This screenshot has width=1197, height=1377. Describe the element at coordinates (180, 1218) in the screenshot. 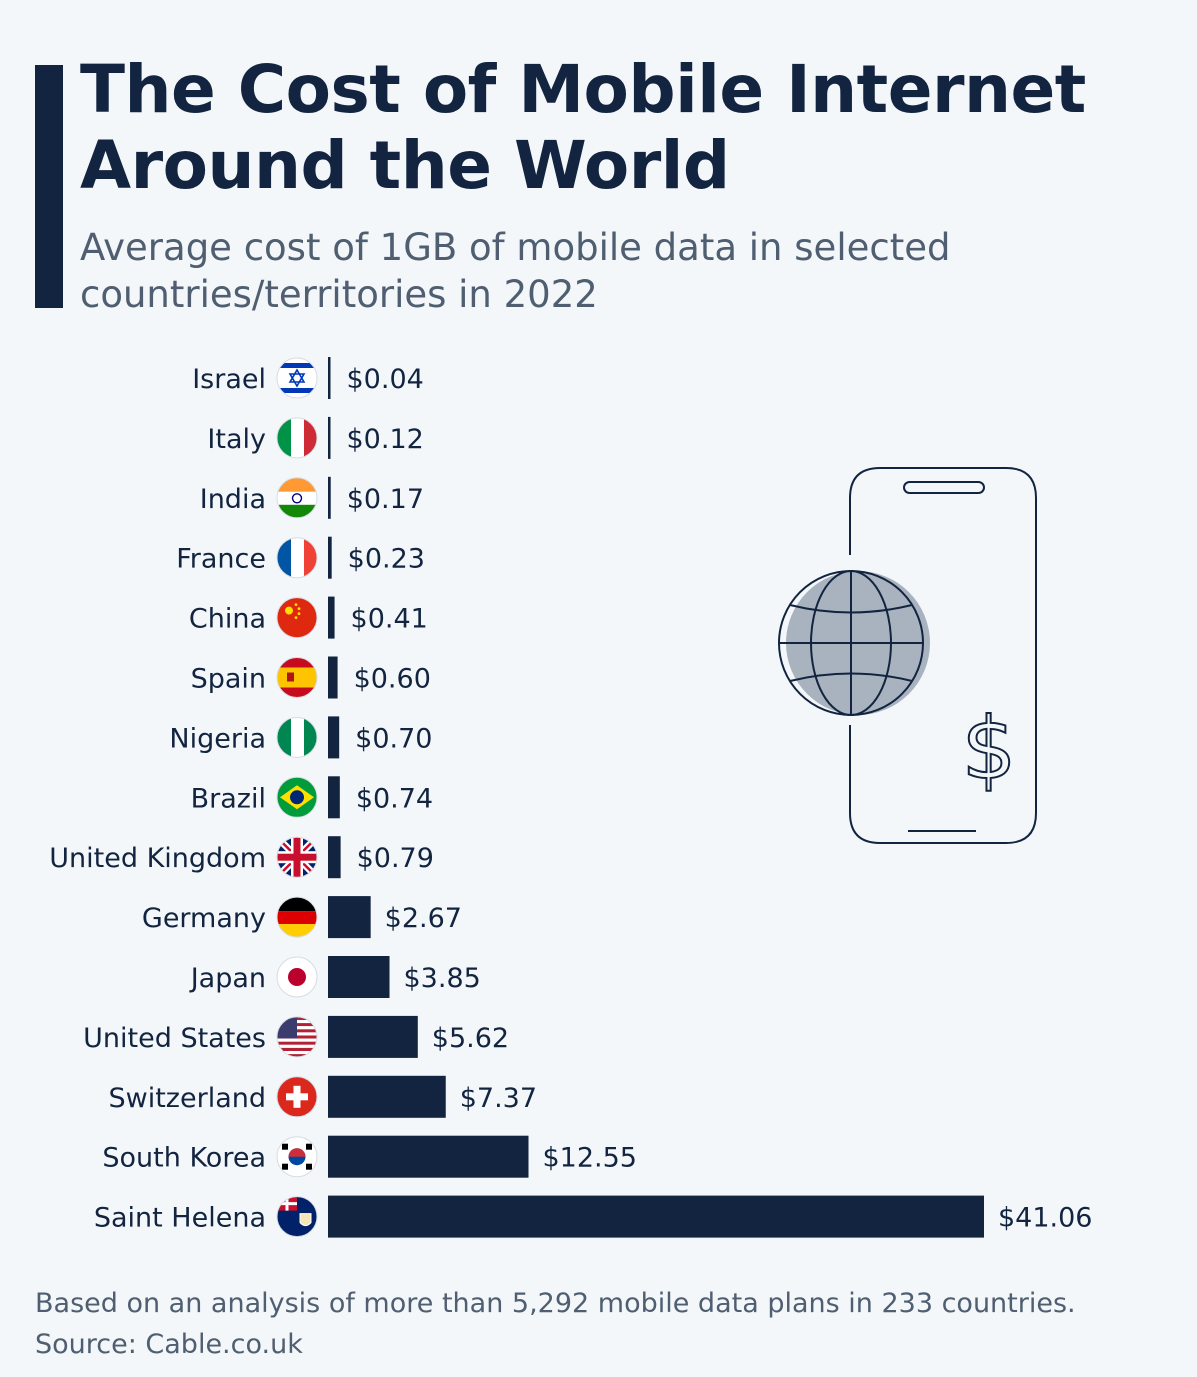

I see `category-label: Saint Helena` at that location.